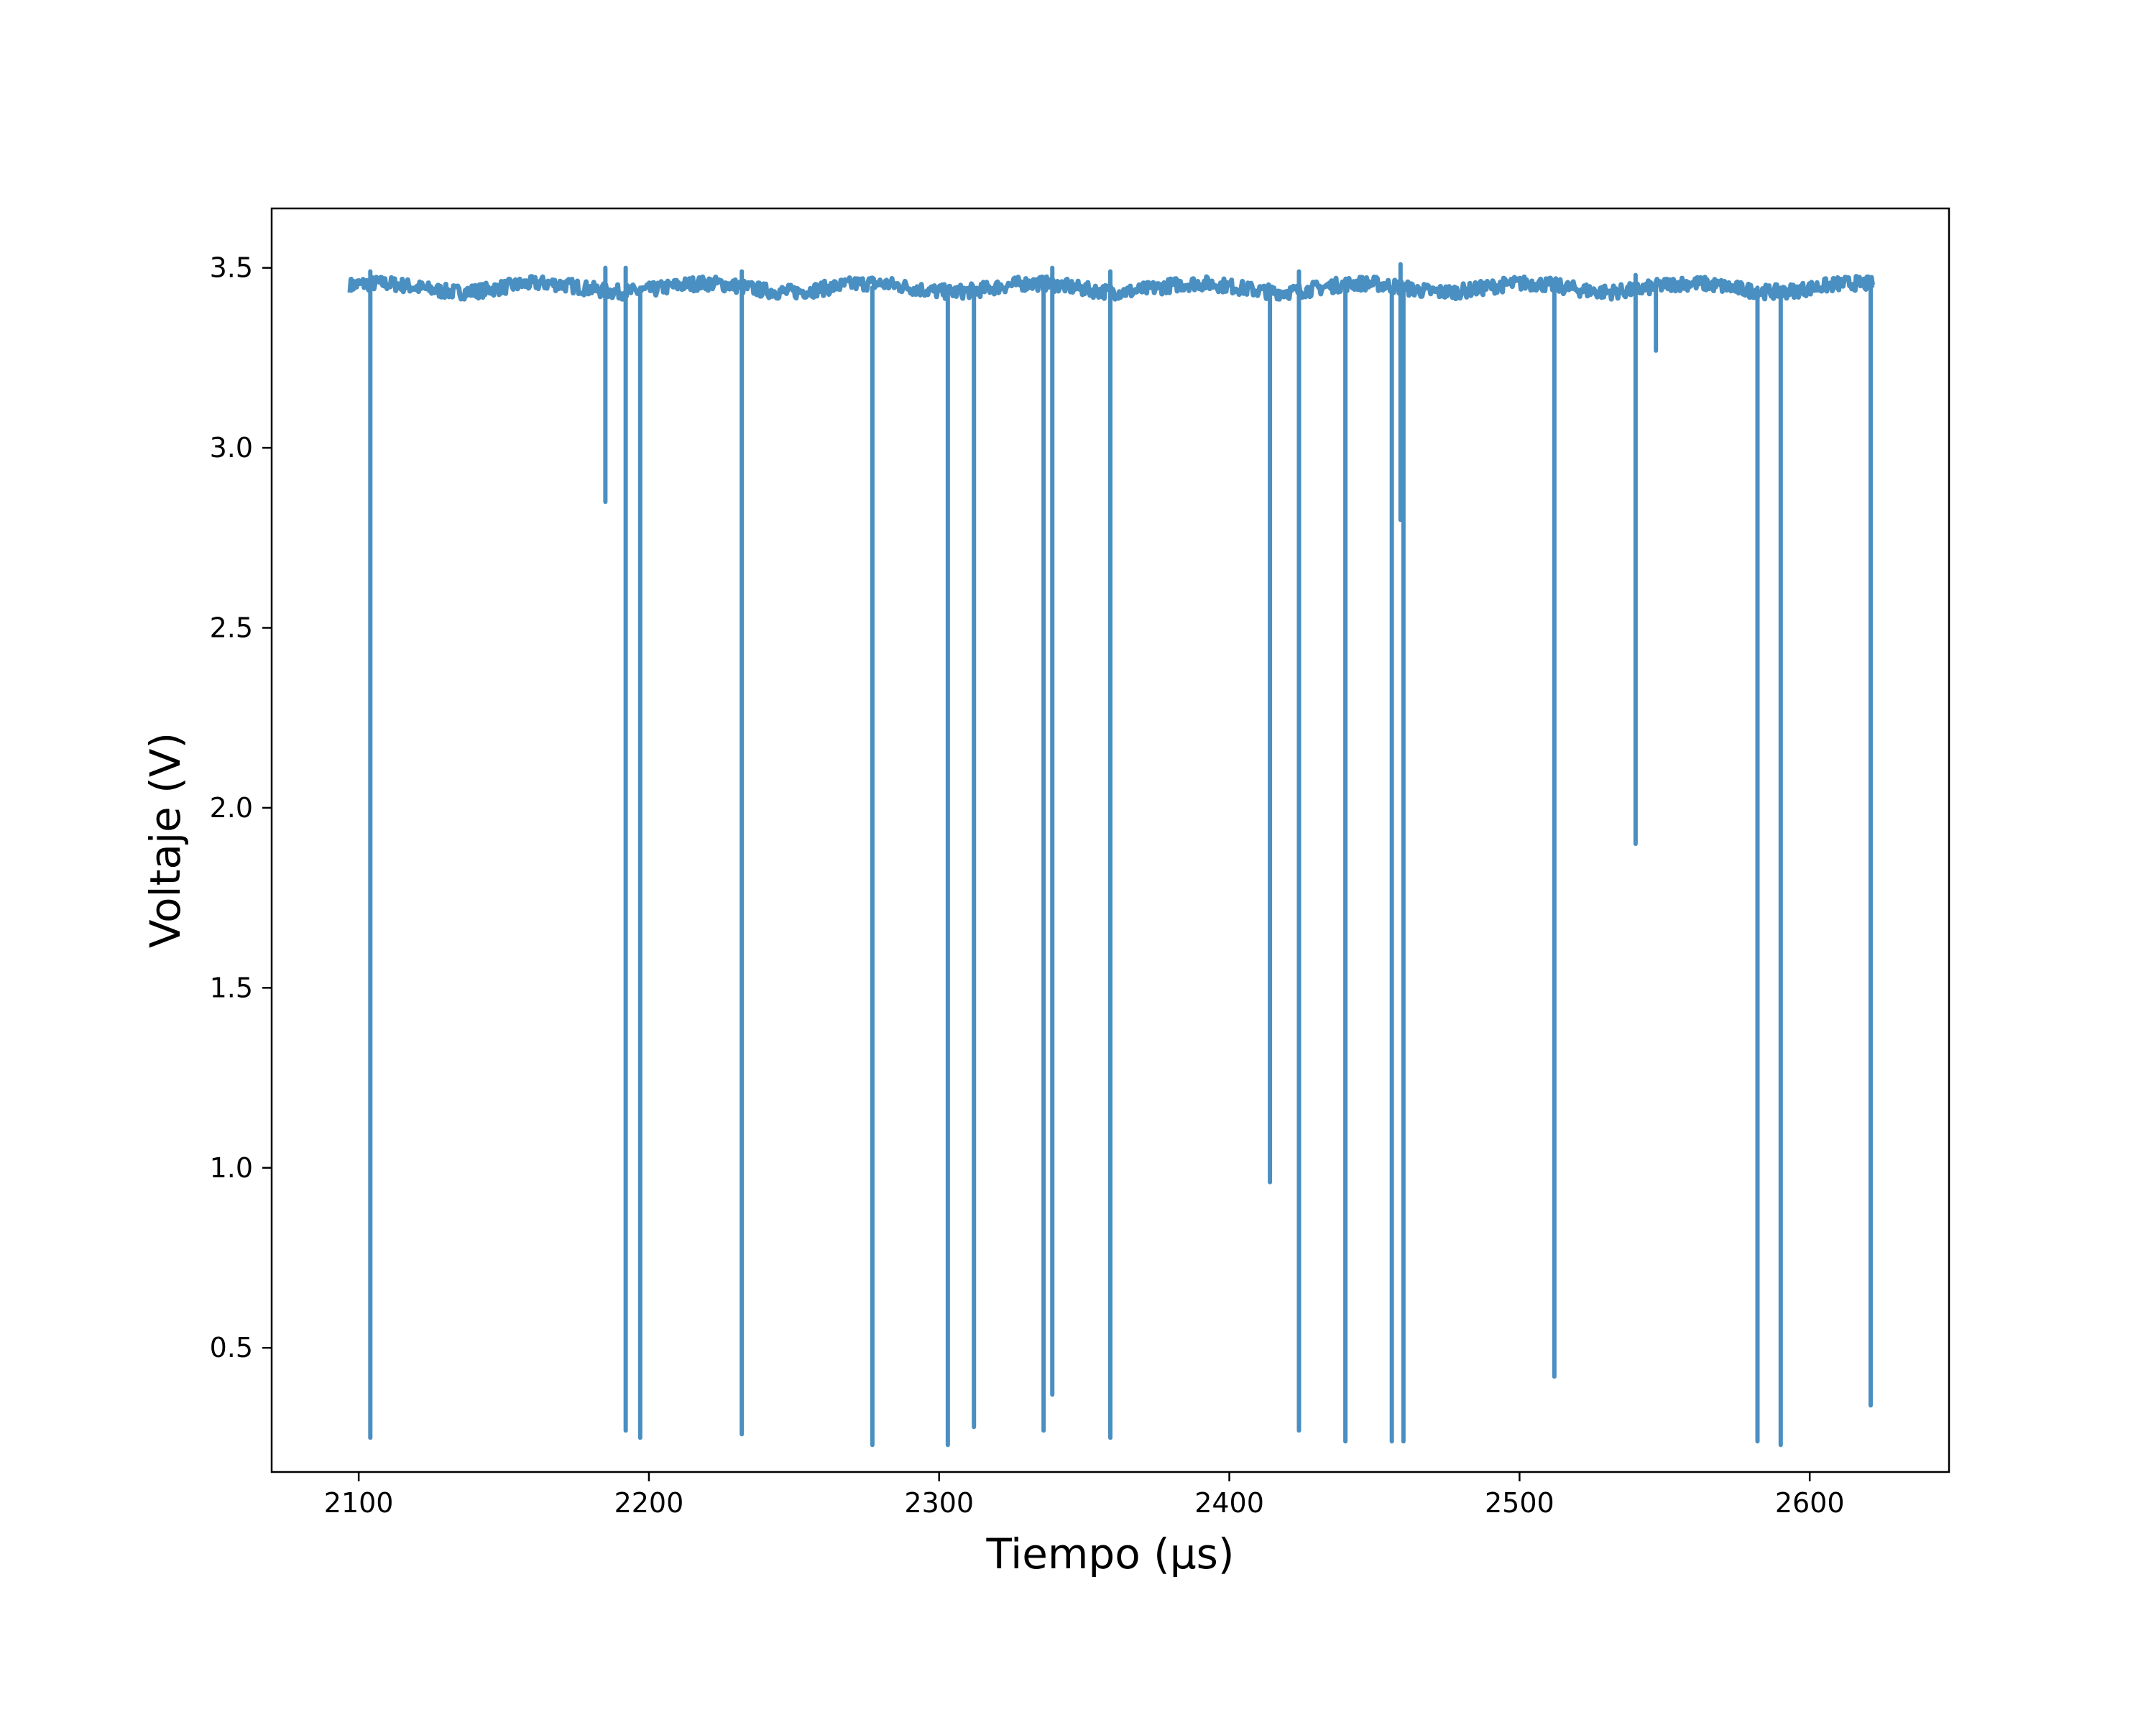  I want to click on x-tick-label: 2300, so click(939, 1503).